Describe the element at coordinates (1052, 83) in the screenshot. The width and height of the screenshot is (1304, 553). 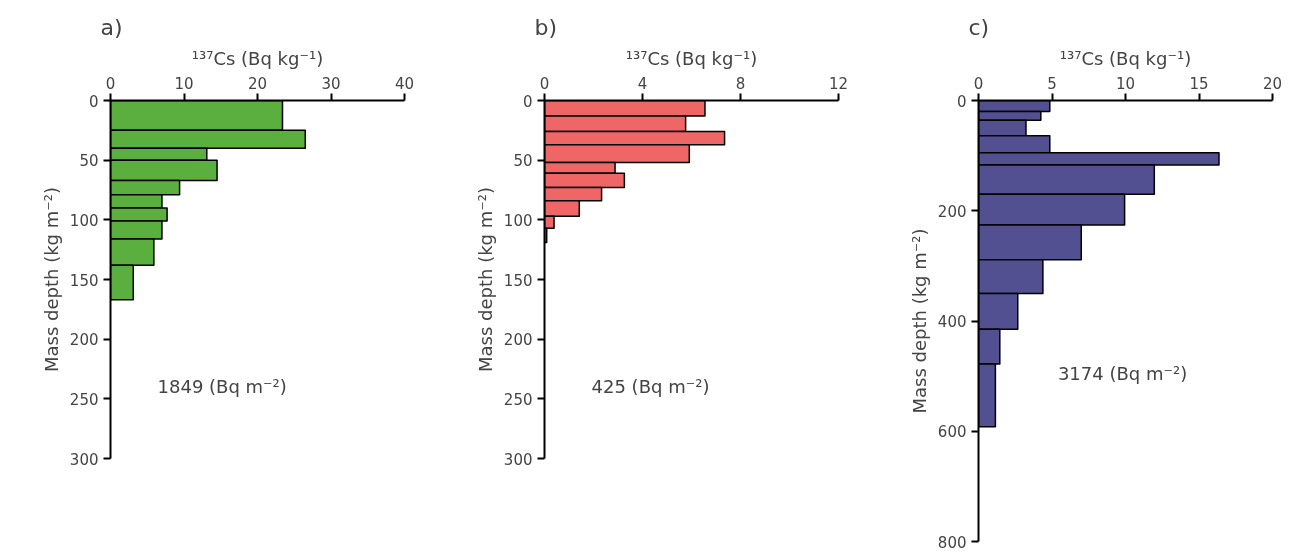
I see `x-tick-label: 5` at that location.